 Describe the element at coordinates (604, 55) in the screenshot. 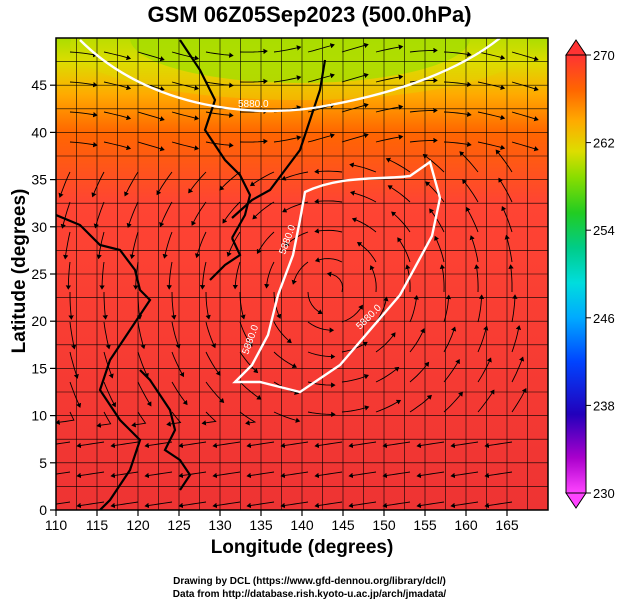

I see `colorbar-tick-label: 270` at that location.